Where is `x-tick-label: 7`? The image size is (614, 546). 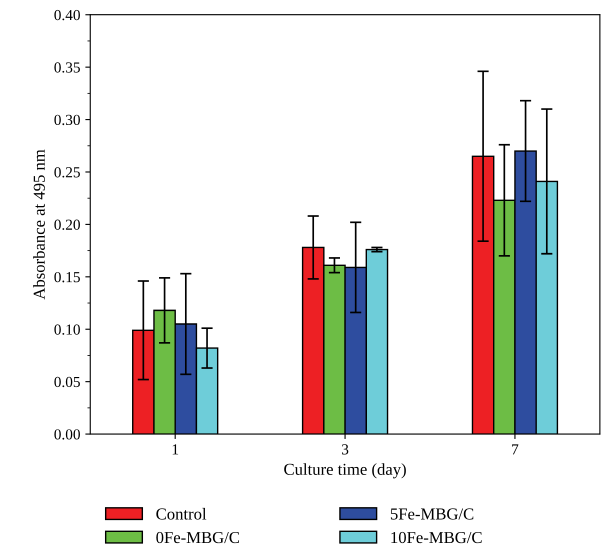 x-tick-label: 7 is located at coordinates (515, 449).